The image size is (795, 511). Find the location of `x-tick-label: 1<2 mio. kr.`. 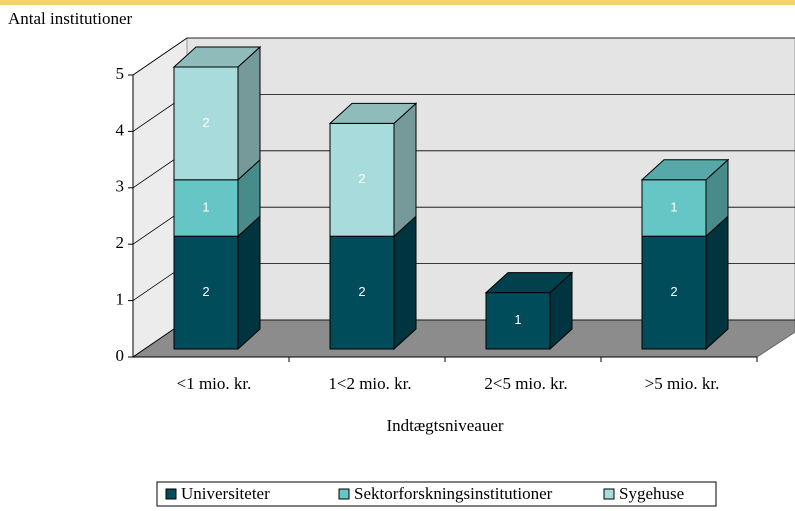

x-tick-label: 1<2 mio. kr. is located at coordinates (369, 383).